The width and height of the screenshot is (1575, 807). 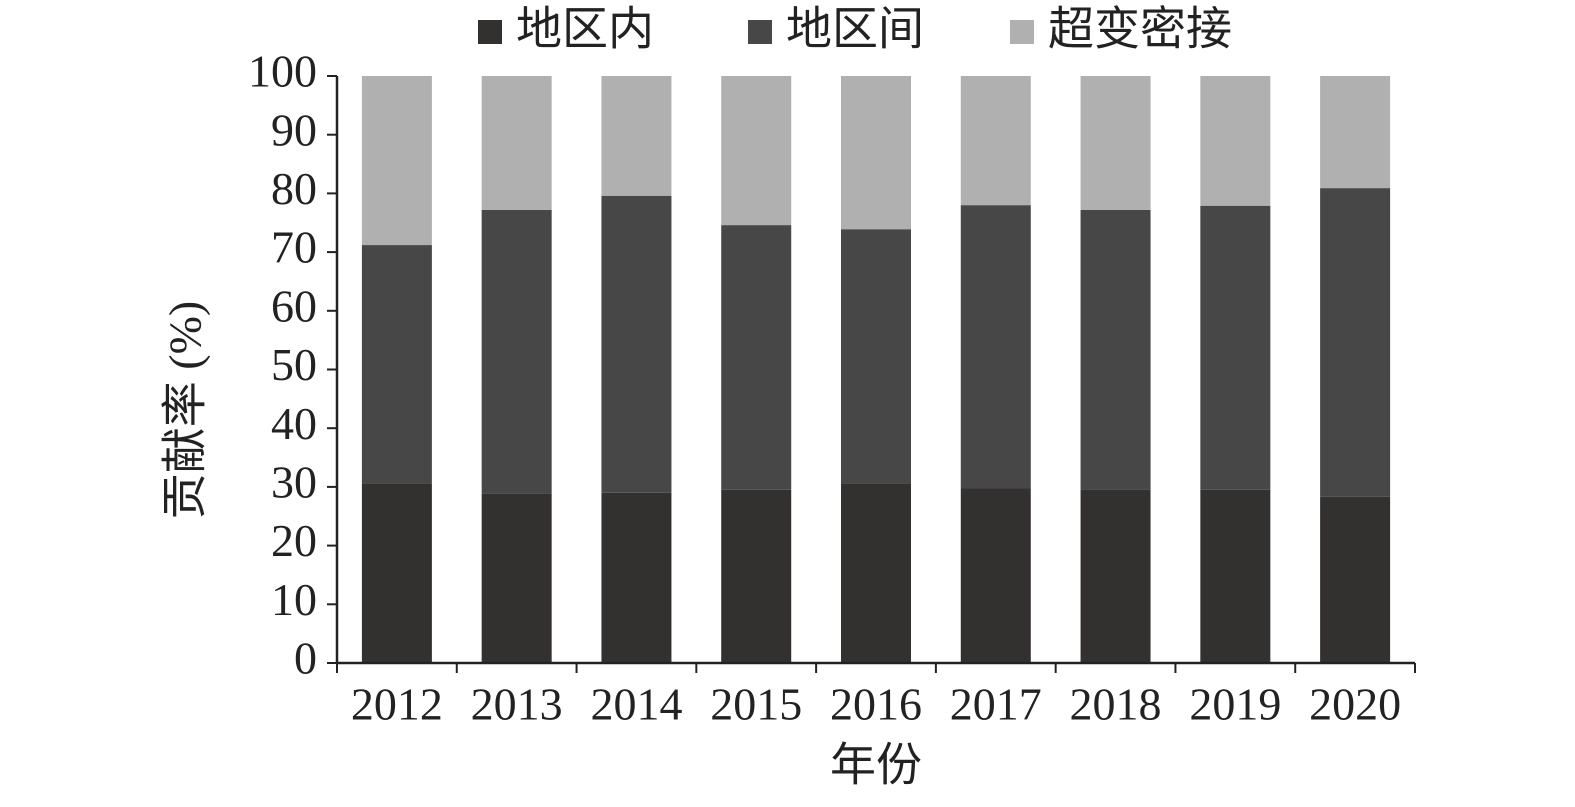 What do you see at coordinates (855, 29) in the screenshot?
I see `legend-label: 地区间` at bounding box center [855, 29].